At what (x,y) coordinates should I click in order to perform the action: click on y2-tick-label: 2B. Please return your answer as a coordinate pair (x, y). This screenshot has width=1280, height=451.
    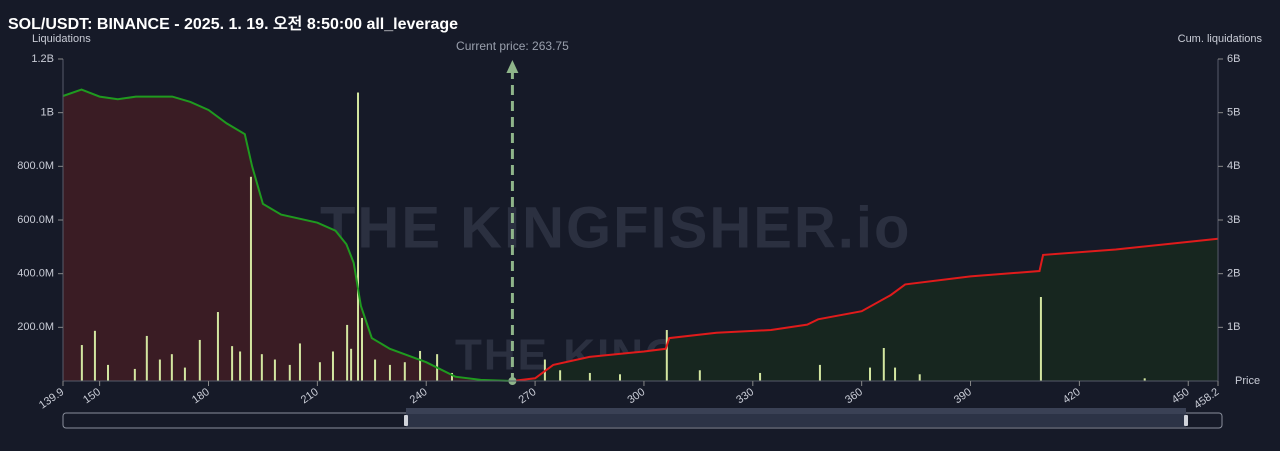
    Looking at the image, I should click on (1233, 274).